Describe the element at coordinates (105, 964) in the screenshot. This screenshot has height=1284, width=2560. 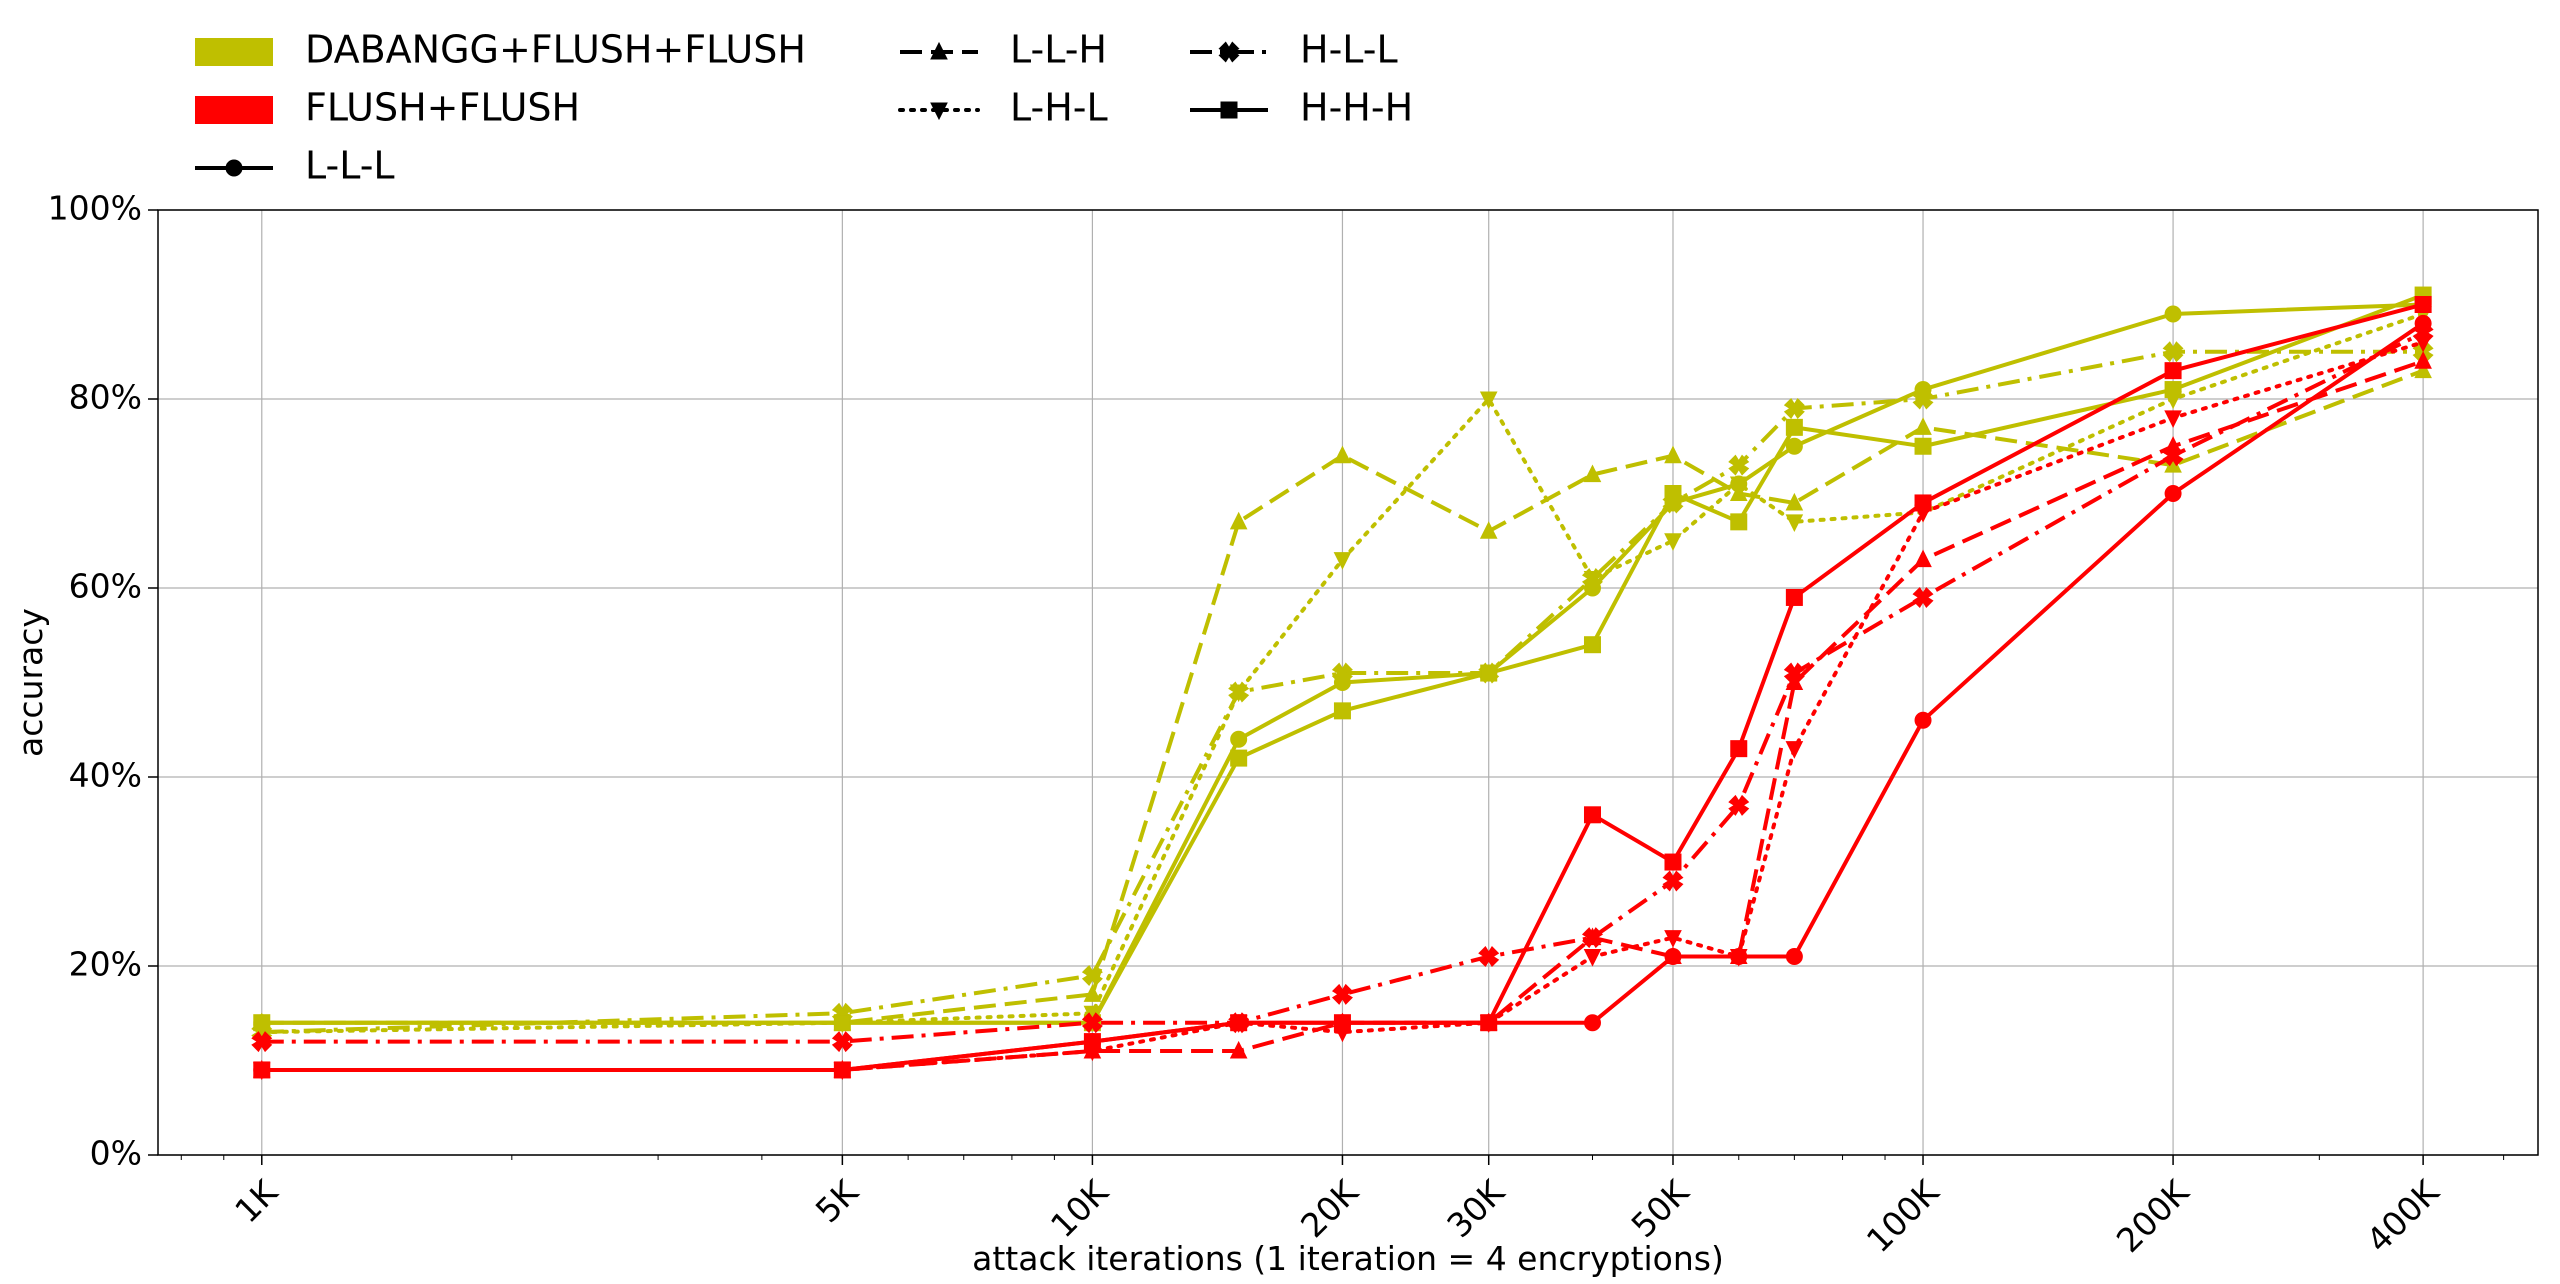
I see `y-tick-label: 20%` at that location.